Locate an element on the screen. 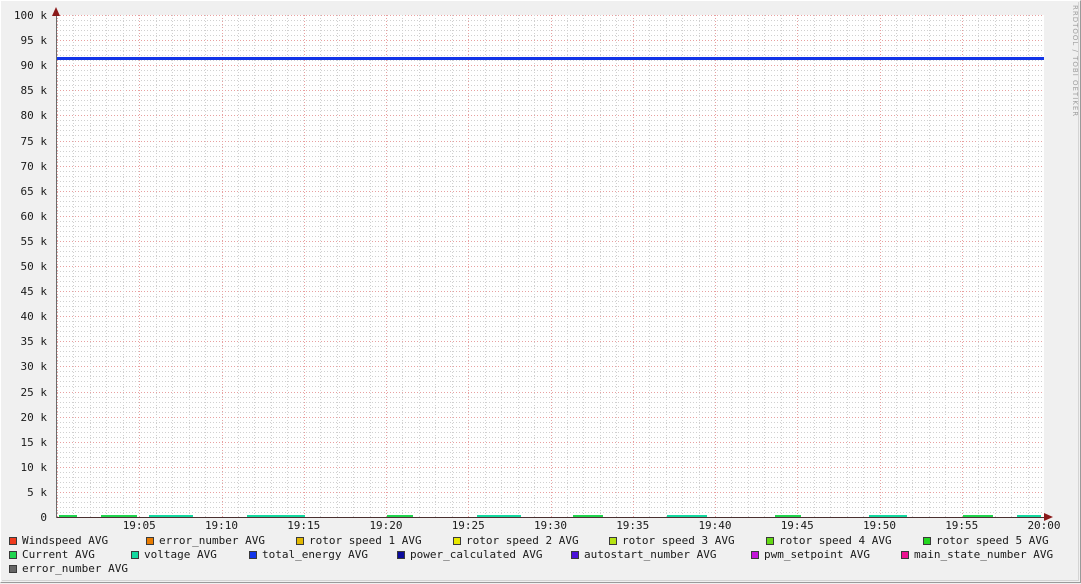  y-axis-tick-label: 70 k is located at coordinates (34, 166).